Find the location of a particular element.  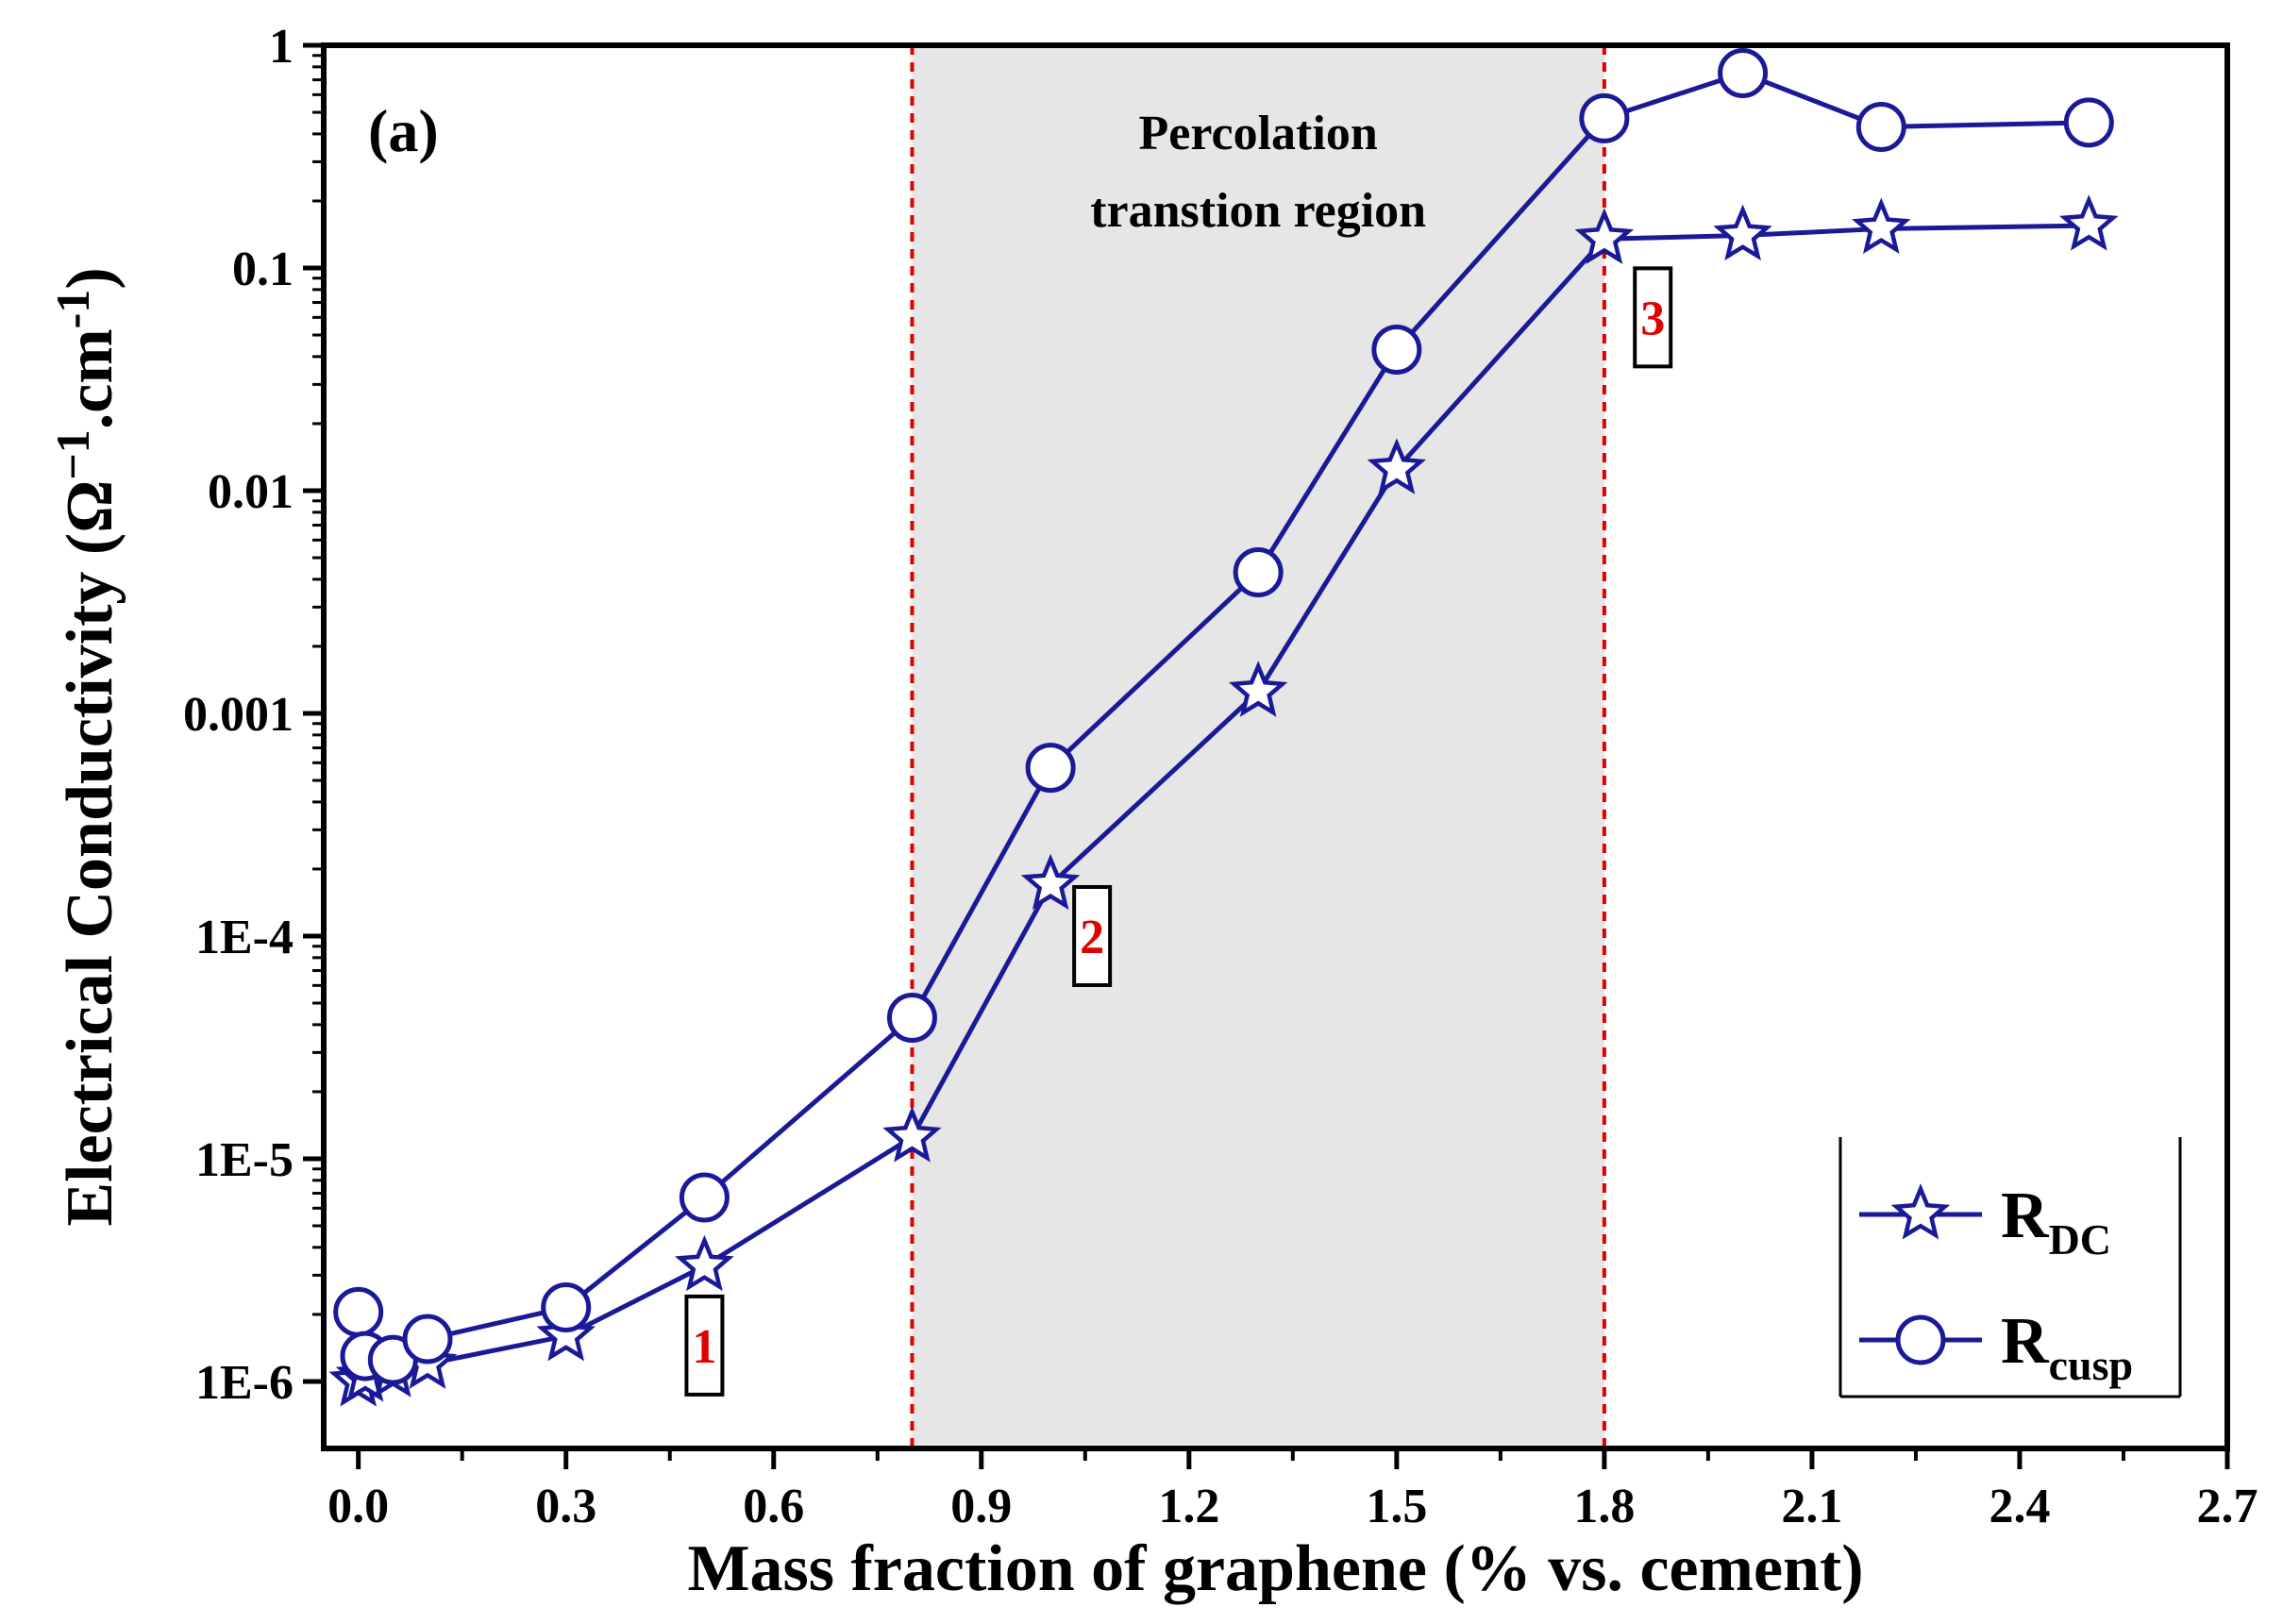

y-tick-label: 1E-5 is located at coordinates (244, 1160).